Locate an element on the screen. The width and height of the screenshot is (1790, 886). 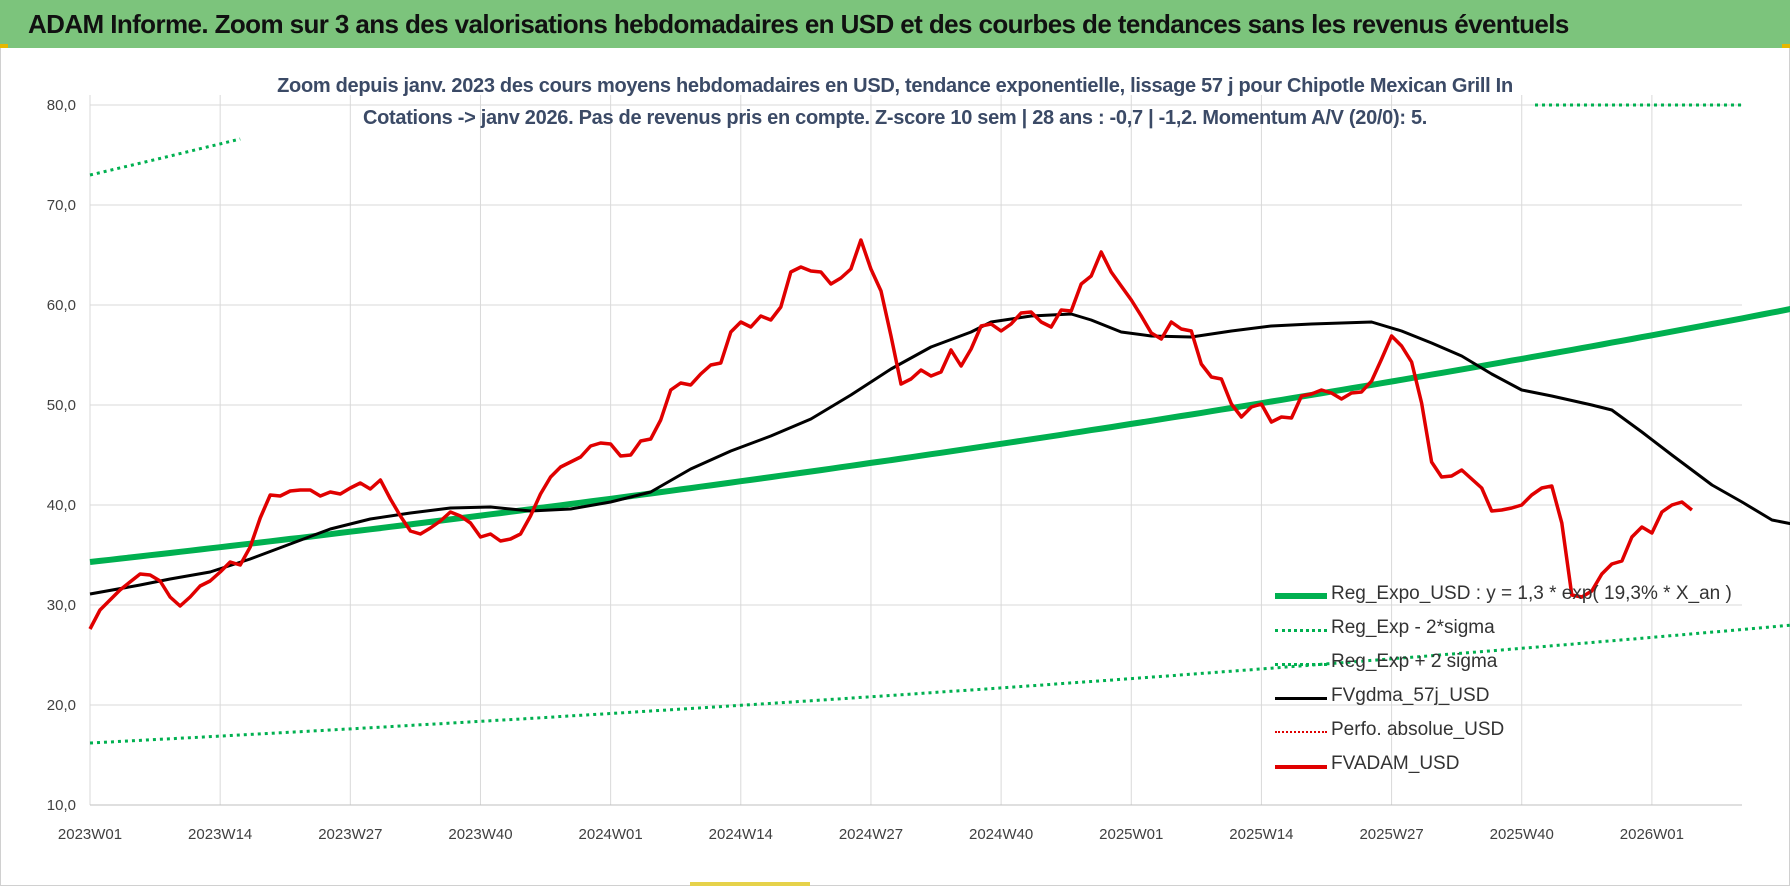
x-tick-label: 2025W40 is located at coordinates (1522, 834).